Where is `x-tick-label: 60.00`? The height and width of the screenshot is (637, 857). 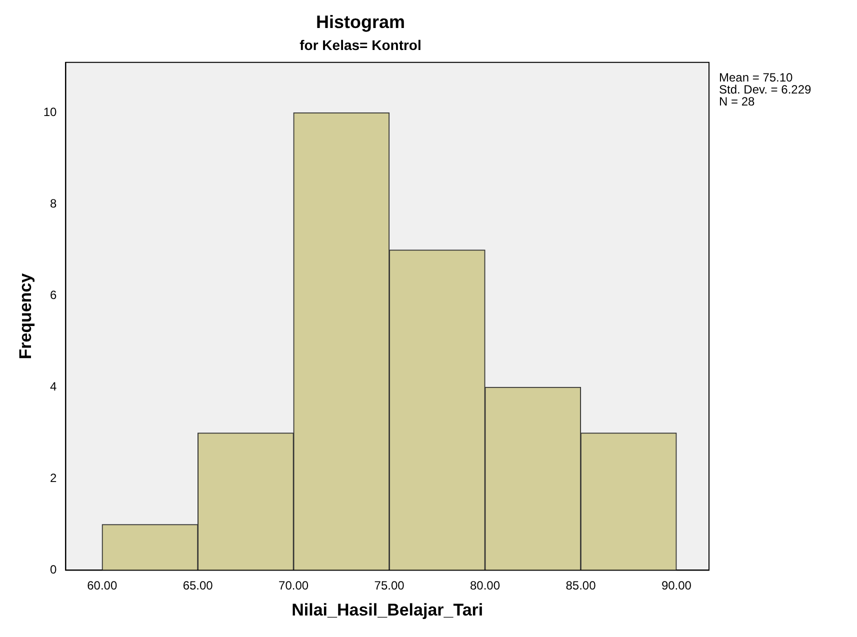 x-tick-label: 60.00 is located at coordinates (102, 585).